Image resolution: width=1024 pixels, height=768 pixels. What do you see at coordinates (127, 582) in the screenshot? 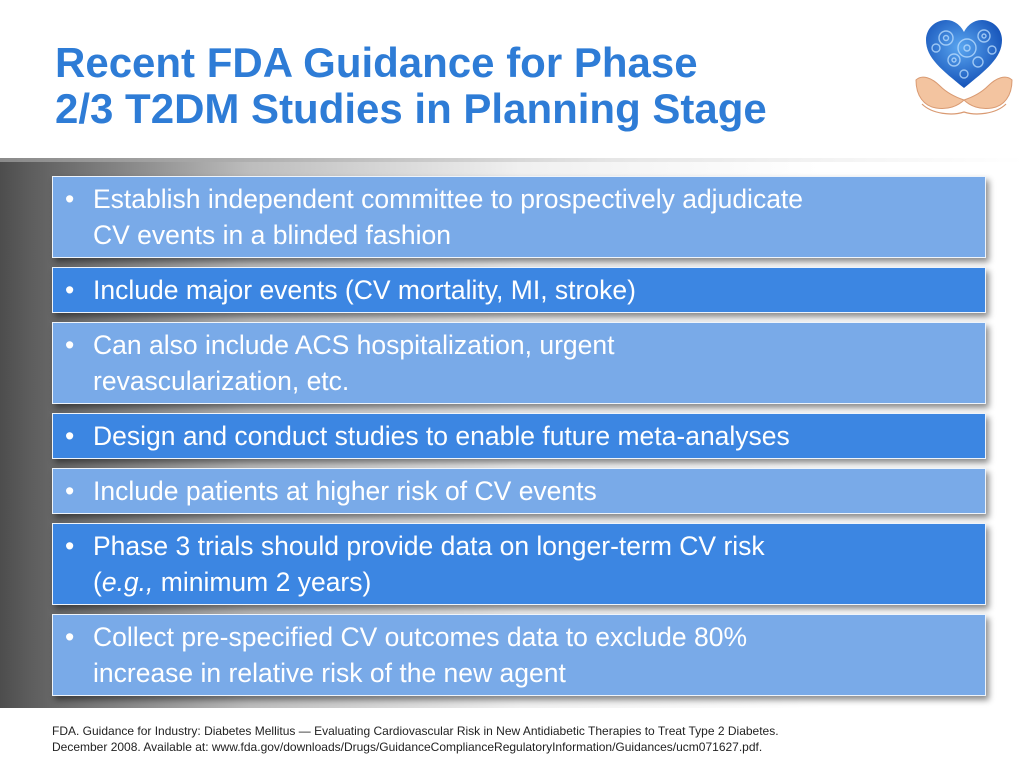
I see `italic-eg: e.g.,` at bounding box center [127, 582].